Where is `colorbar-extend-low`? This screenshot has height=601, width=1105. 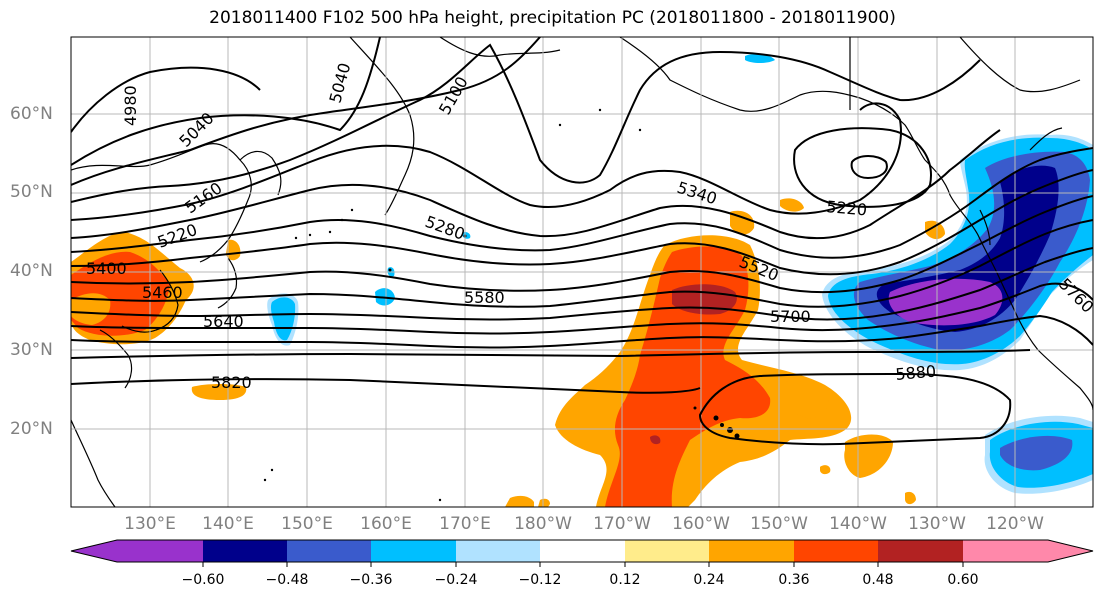
colorbar-extend-low is located at coordinates (137, 551).